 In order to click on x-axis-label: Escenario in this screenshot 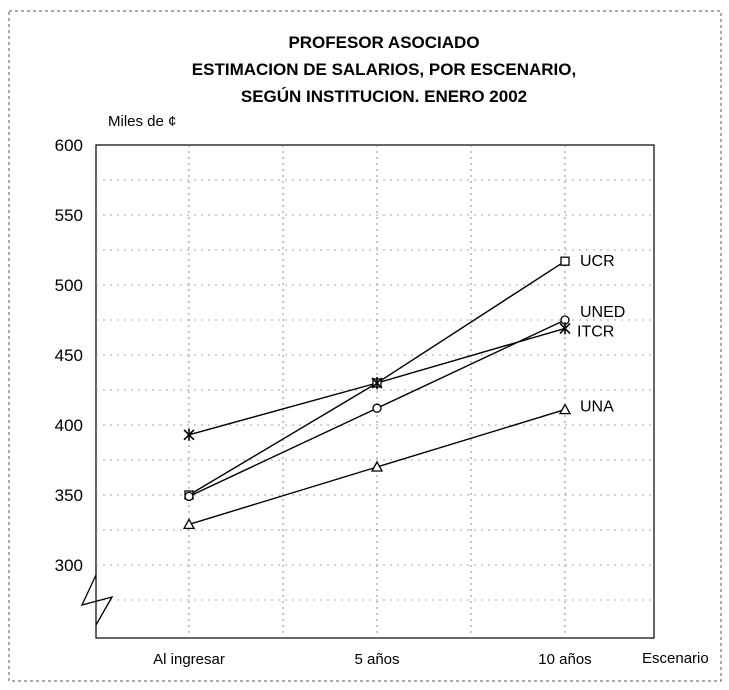, I will do `click(675, 658)`.